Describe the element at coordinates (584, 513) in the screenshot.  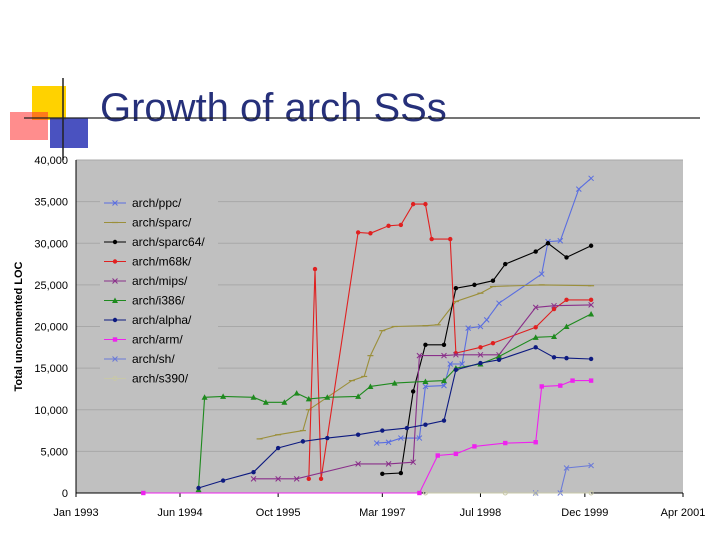
I see `x-tick-label: Dec 1999` at that location.